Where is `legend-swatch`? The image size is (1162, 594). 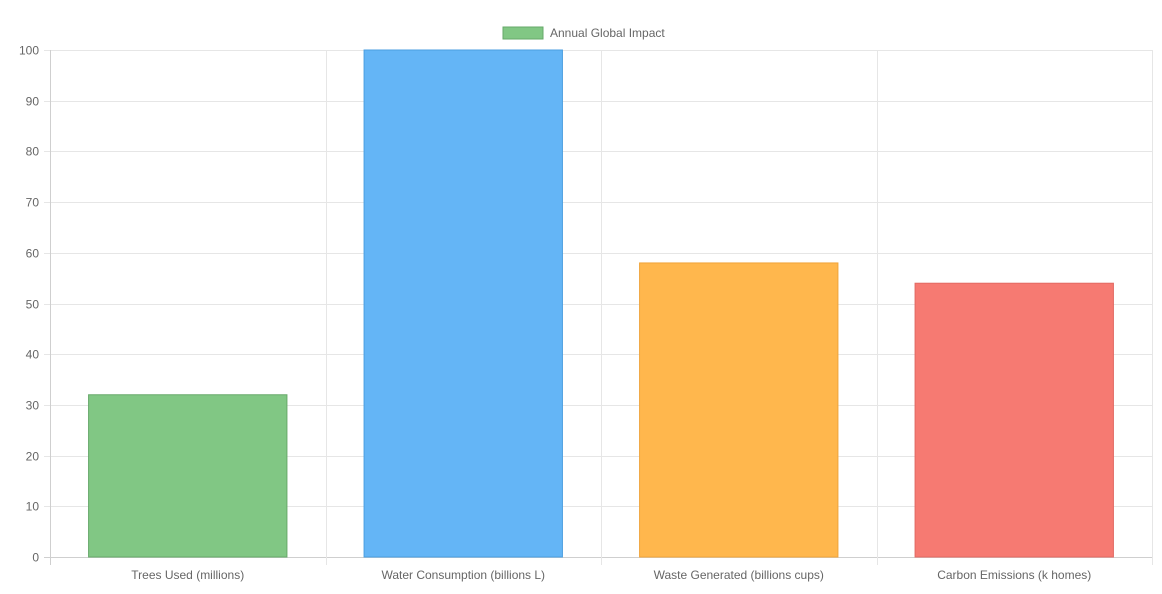
legend-swatch is located at coordinates (523, 33).